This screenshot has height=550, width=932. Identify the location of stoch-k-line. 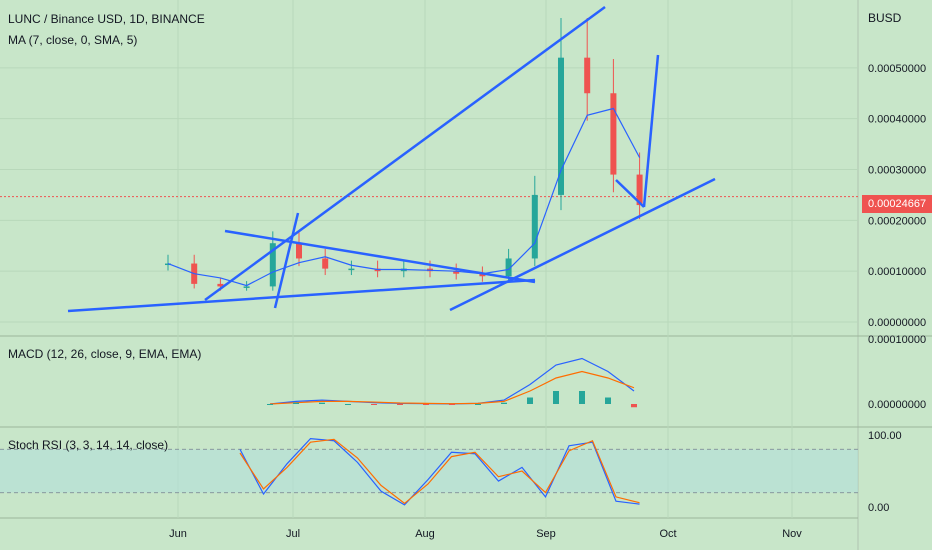
(439, 471).